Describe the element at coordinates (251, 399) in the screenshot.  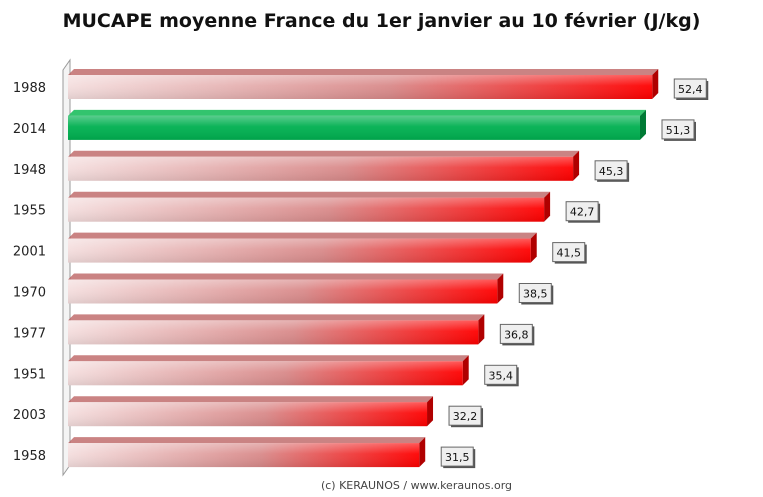
I see `bar-top-2003` at that location.